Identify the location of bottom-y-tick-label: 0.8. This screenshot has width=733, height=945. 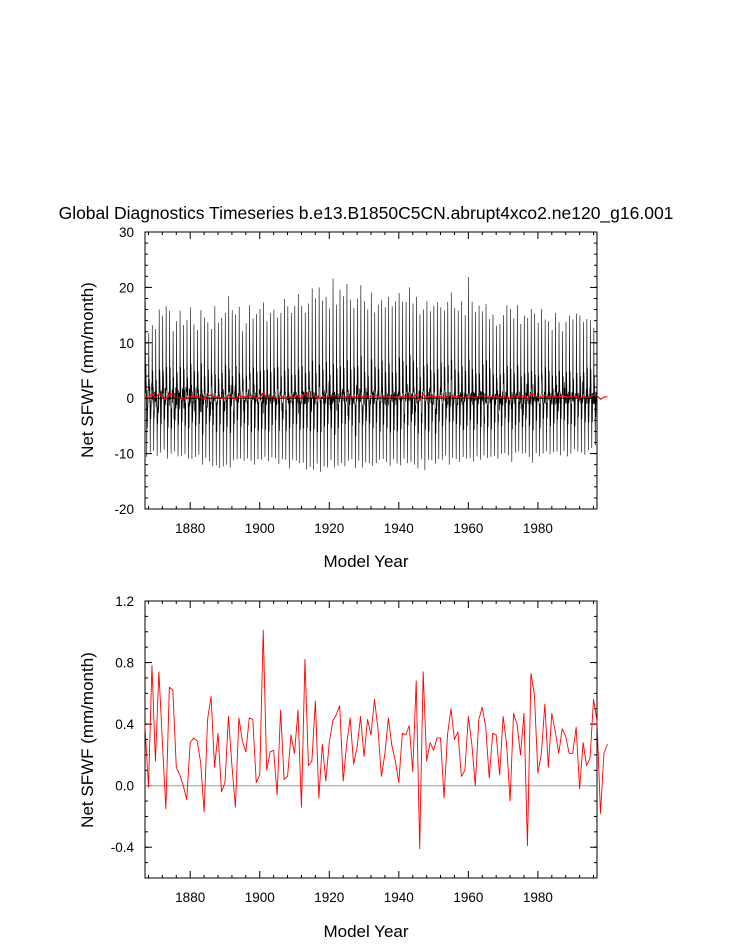
(124, 663).